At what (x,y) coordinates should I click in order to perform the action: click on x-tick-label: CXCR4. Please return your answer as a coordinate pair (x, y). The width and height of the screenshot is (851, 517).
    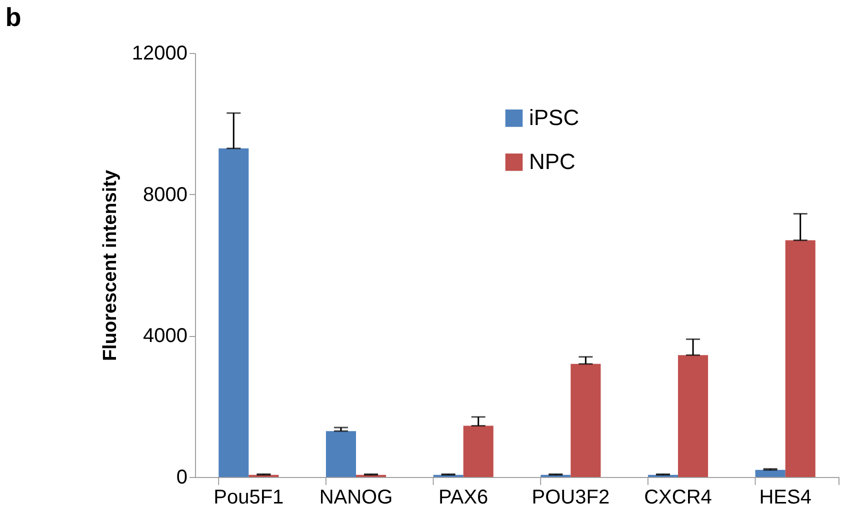
    Looking at the image, I should click on (678, 497).